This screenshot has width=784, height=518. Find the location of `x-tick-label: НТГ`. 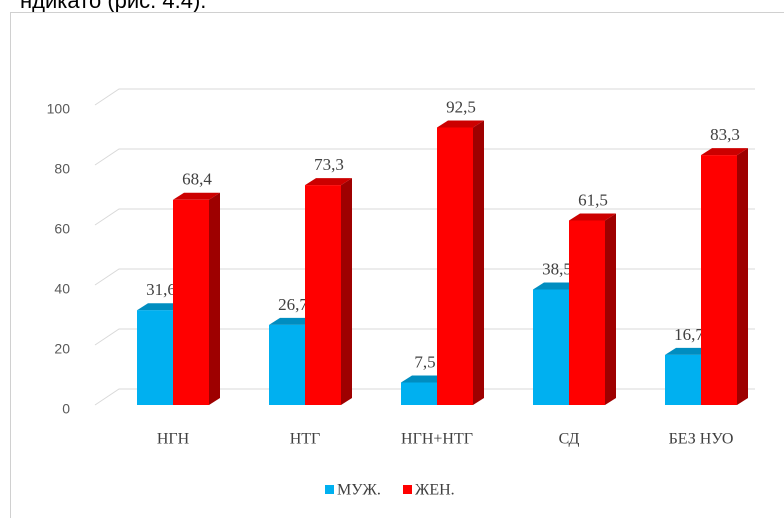

x-tick-label: НТГ is located at coordinates (305, 439).